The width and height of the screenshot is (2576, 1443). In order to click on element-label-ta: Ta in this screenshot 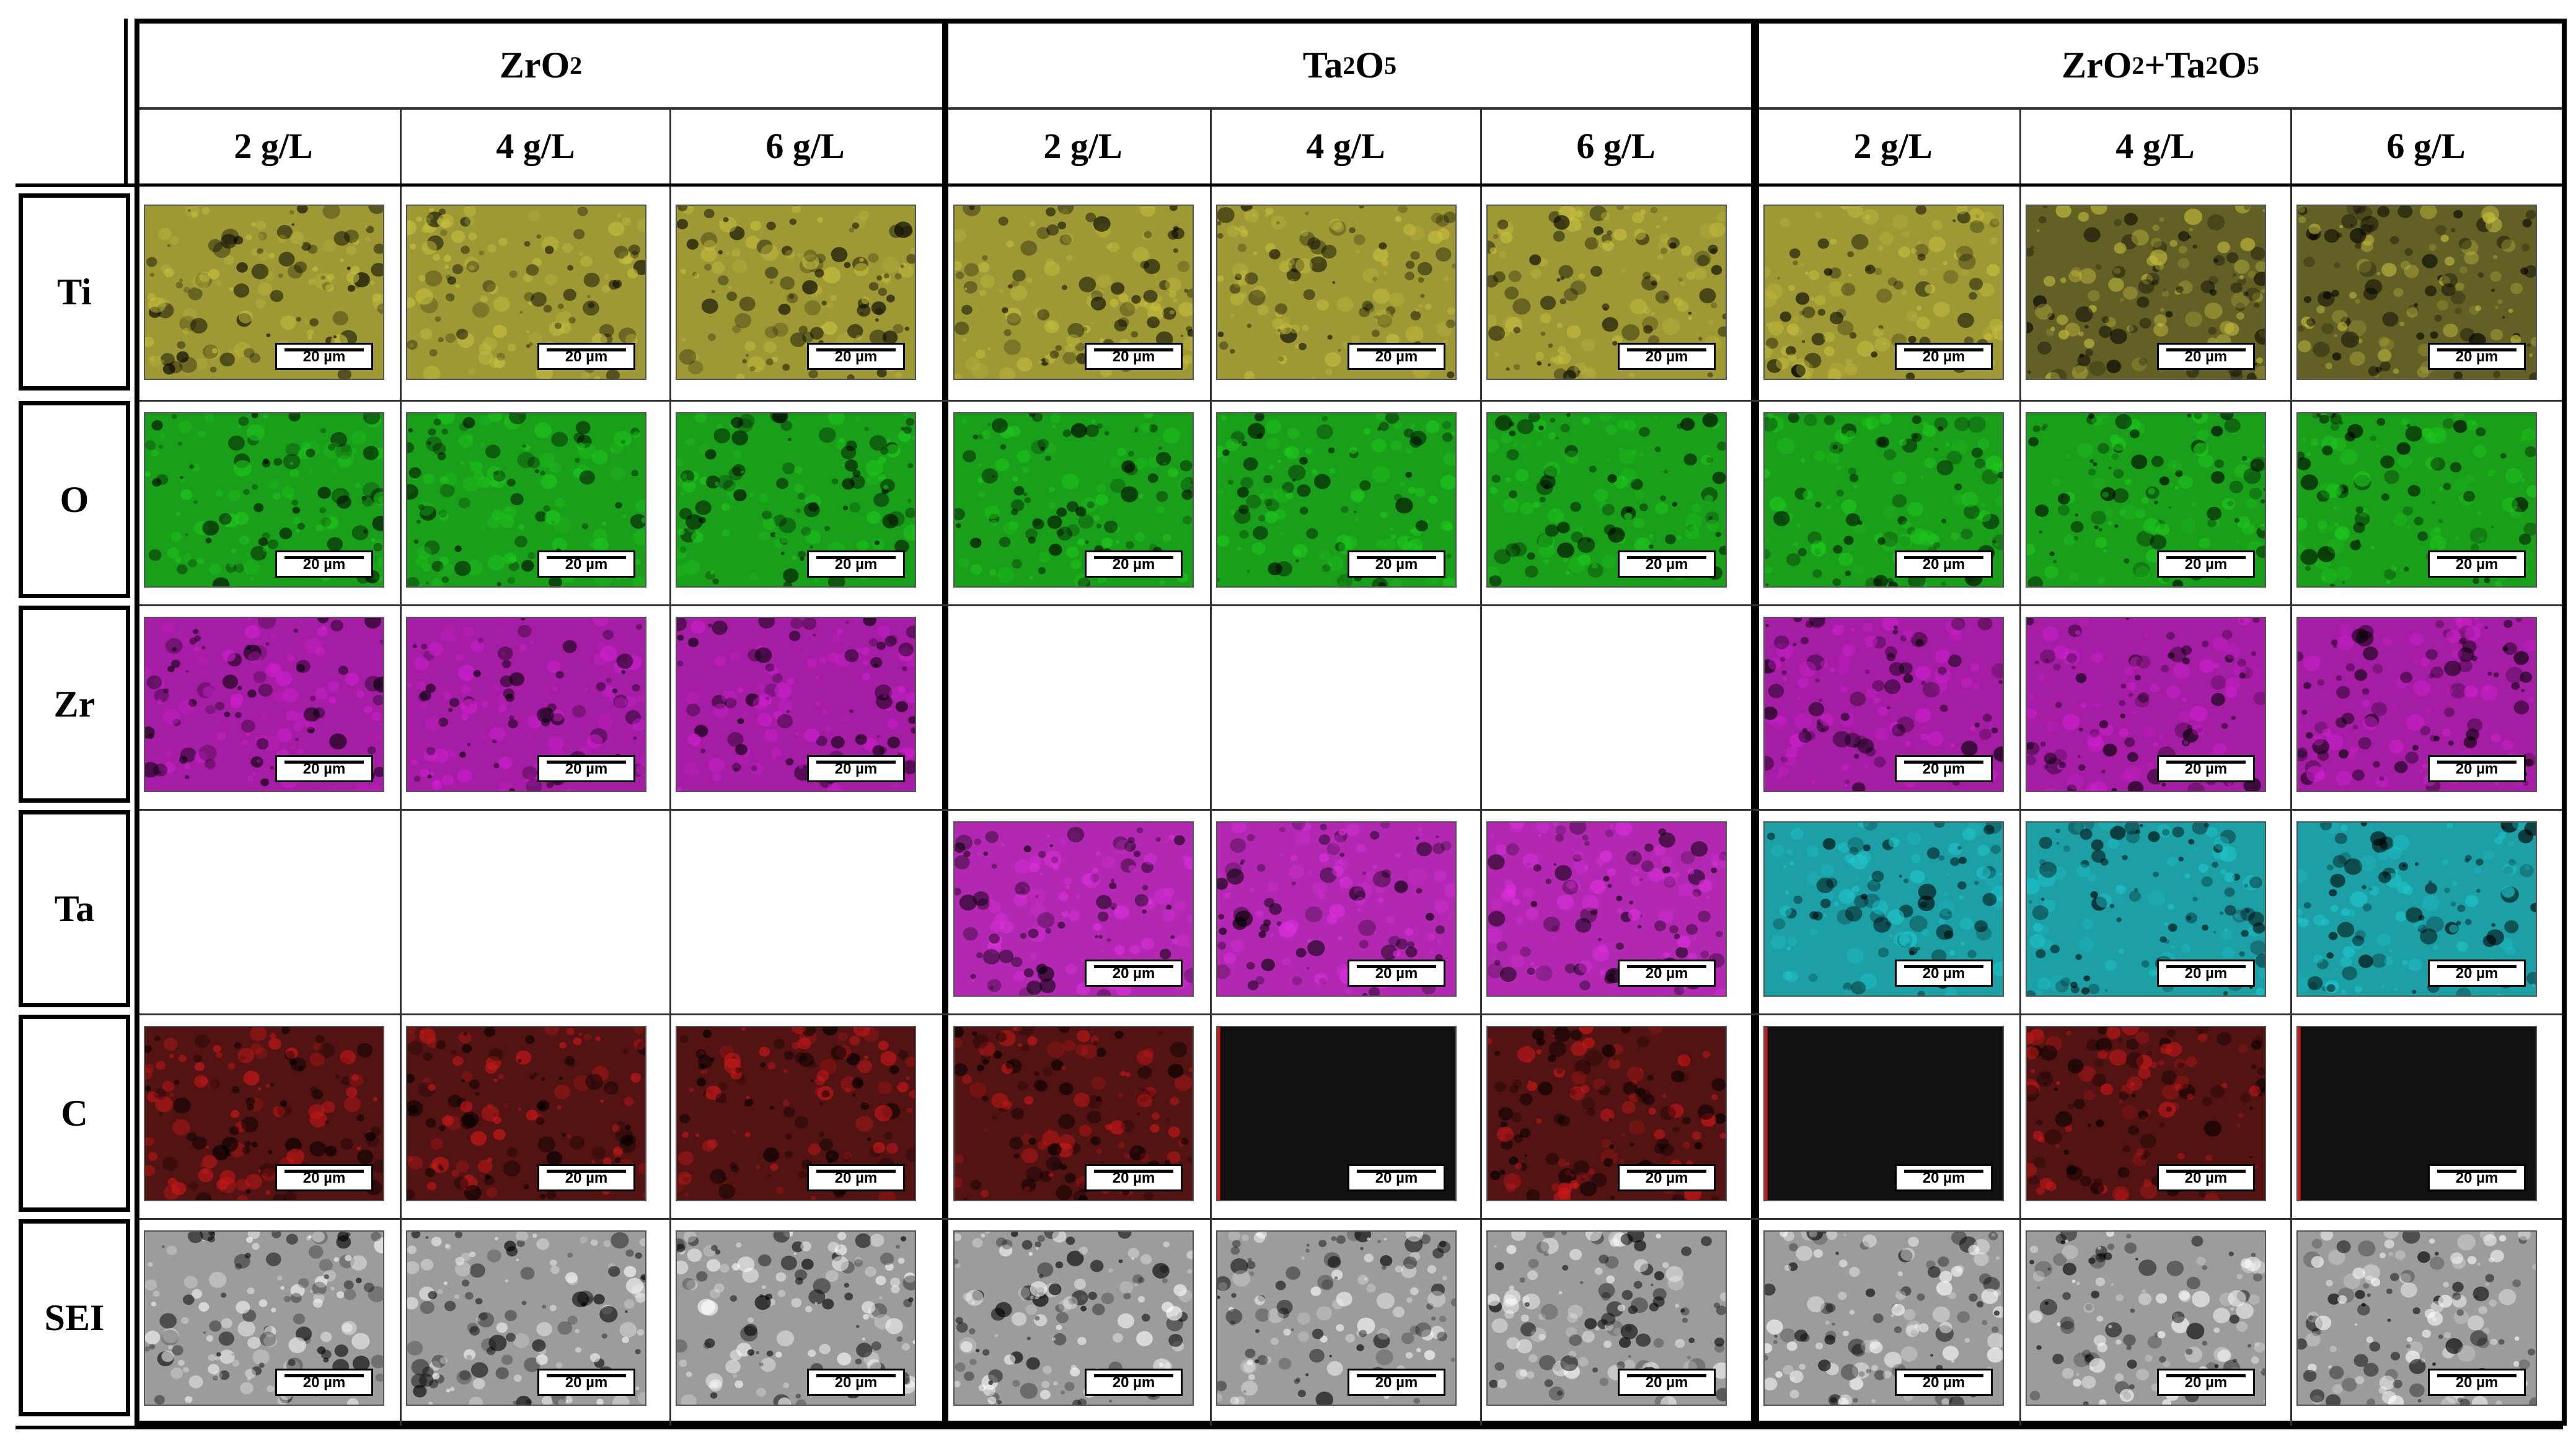, I will do `click(74, 908)`.